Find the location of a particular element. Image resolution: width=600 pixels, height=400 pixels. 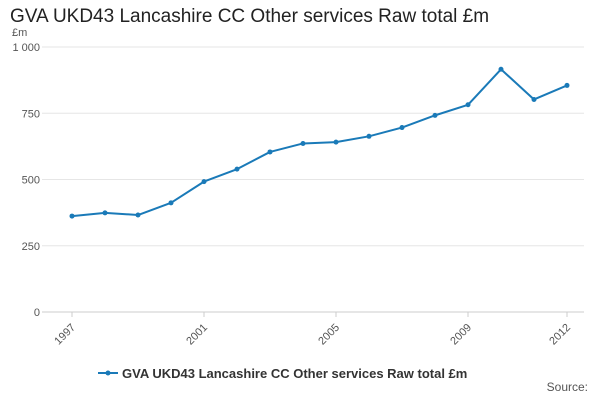

x-tick-label: 2005 is located at coordinates (329, 335).